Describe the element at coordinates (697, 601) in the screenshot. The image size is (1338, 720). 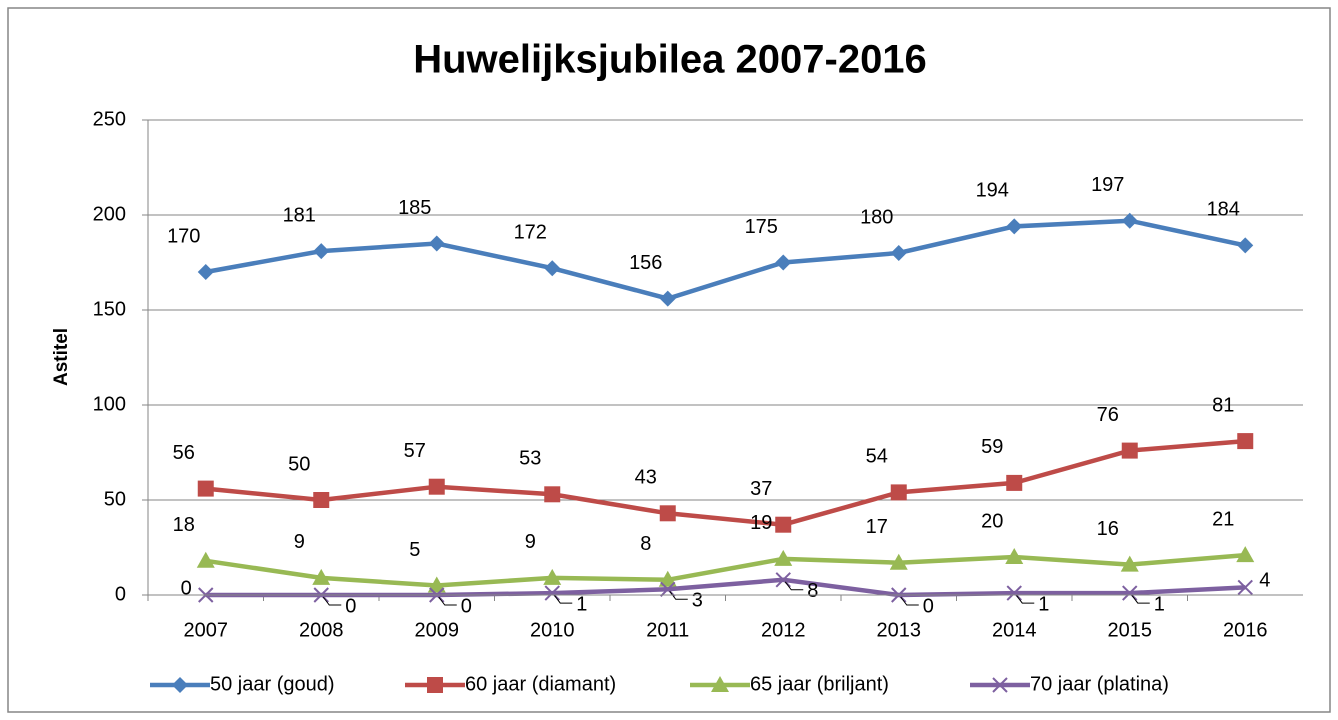
I see `data-label: 3` at that location.